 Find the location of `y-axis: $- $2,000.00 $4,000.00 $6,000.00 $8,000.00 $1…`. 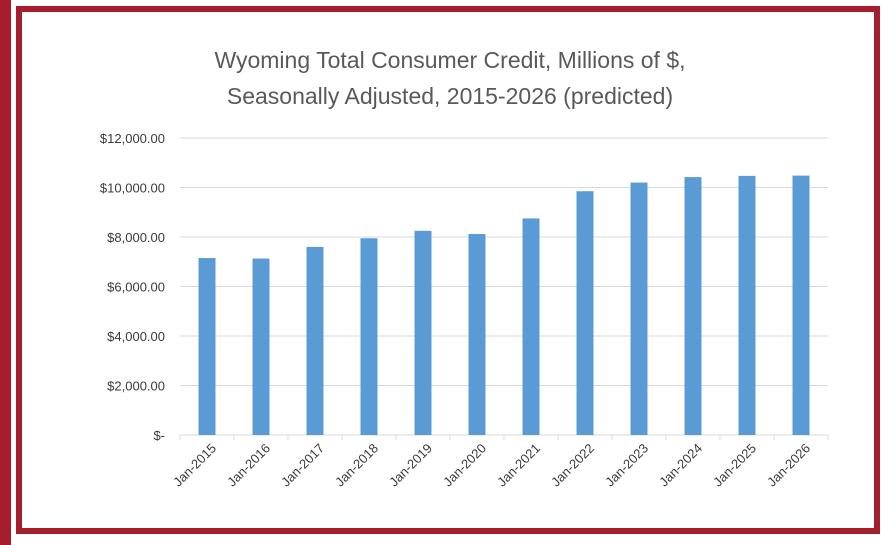

y-axis: $- $2,000.00 $4,000.00 $6,000.00 $8,000.00 $1… is located at coordinates (132, 287).